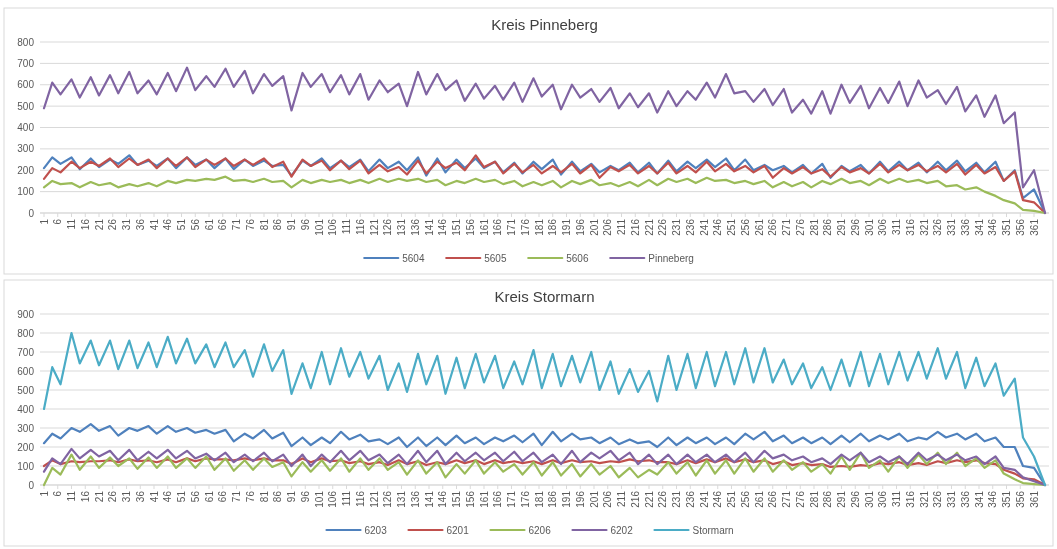 Image resolution: width=1057 pixels, height=549 pixels. I want to click on x-tick-label: 261, so click(759, 227).